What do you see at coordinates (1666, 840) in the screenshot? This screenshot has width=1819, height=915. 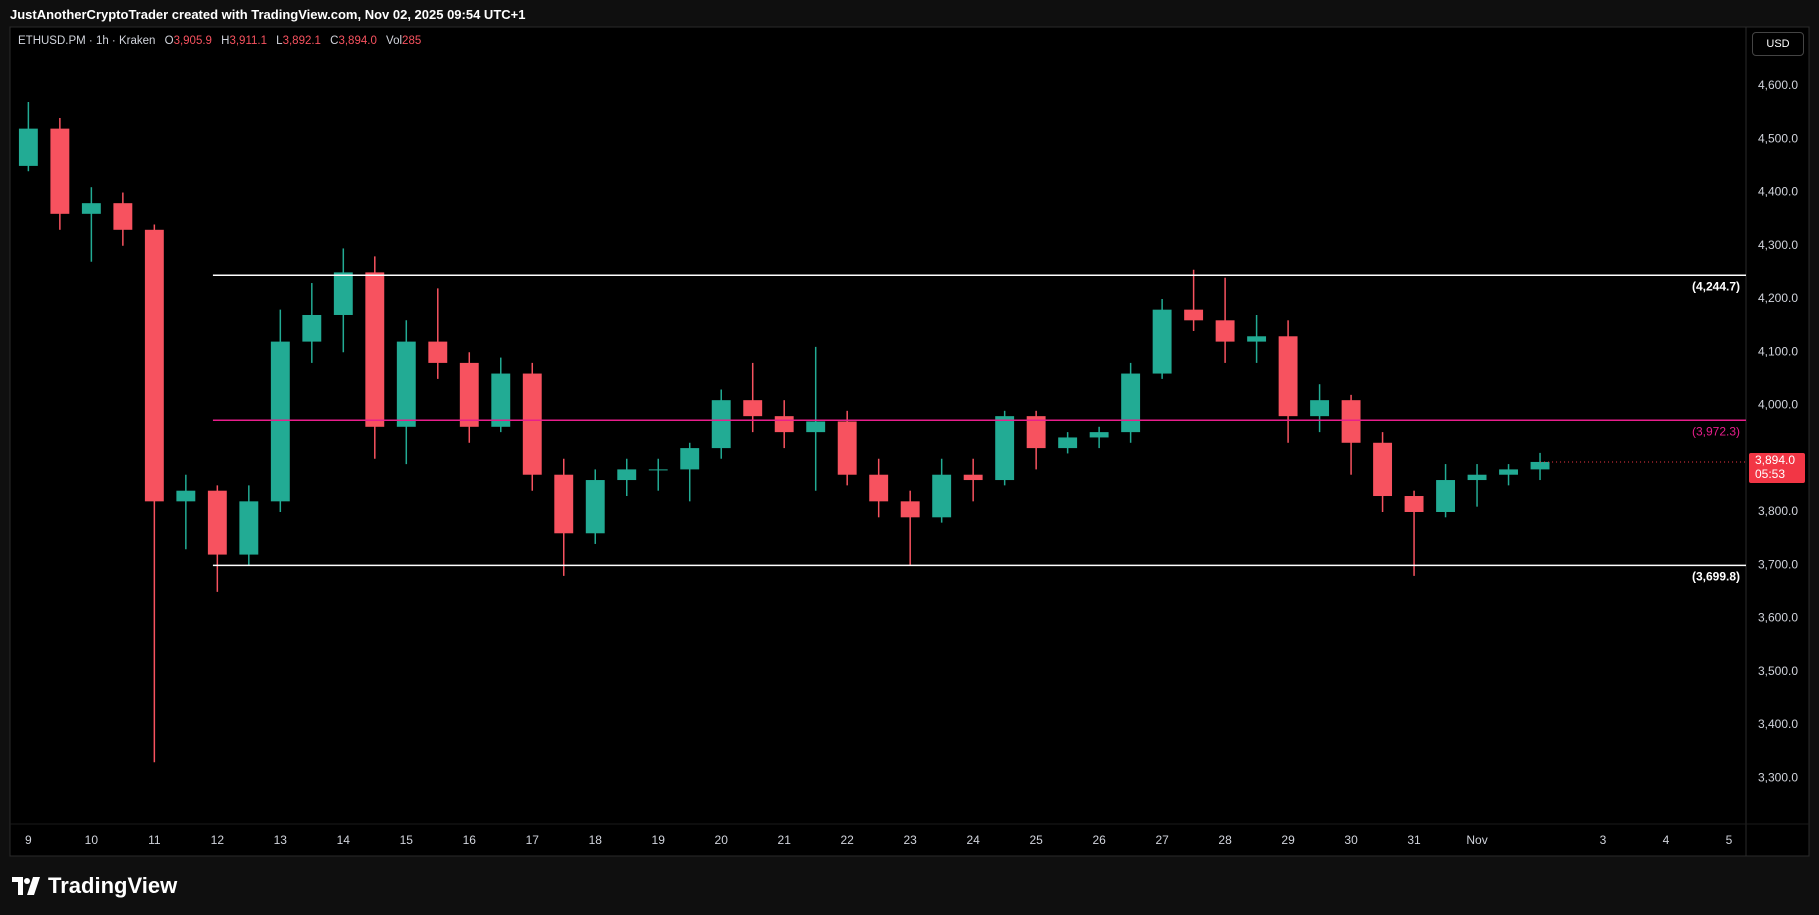 I see `x-tick-label: 4` at bounding box center [1666, 840].